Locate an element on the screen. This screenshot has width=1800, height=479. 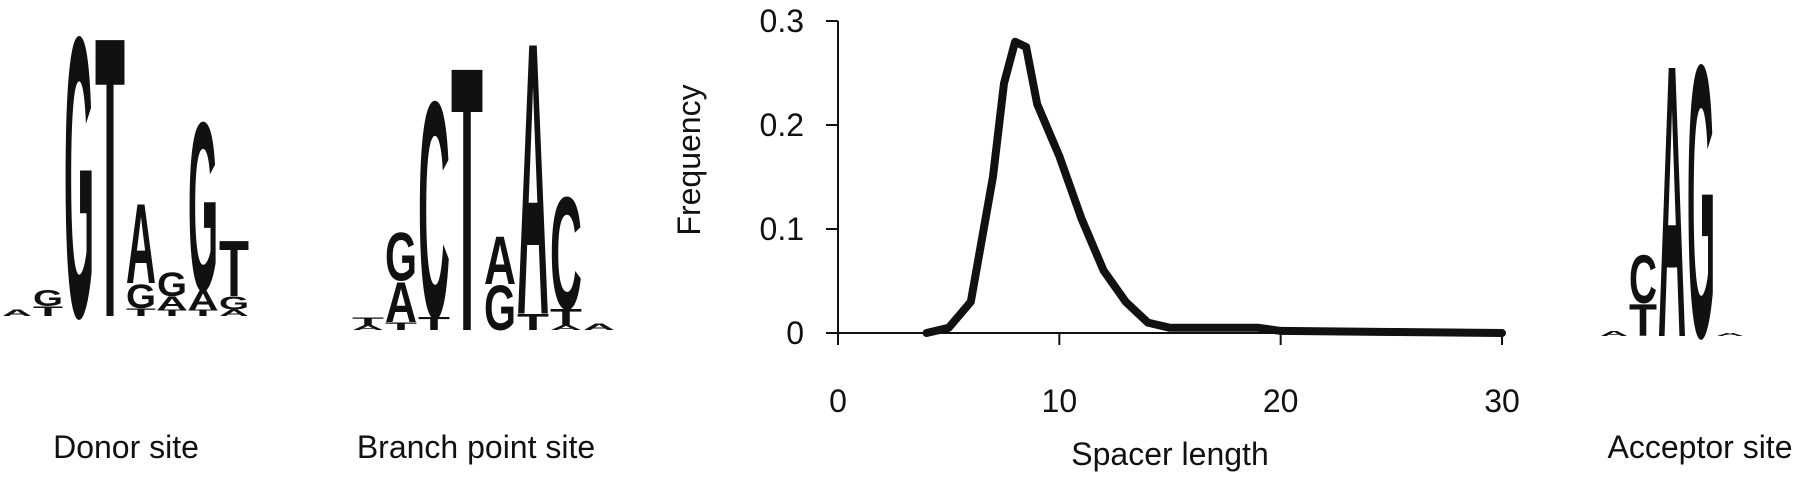
x-tick-label: 30 is located at coordinates (1502, 401).